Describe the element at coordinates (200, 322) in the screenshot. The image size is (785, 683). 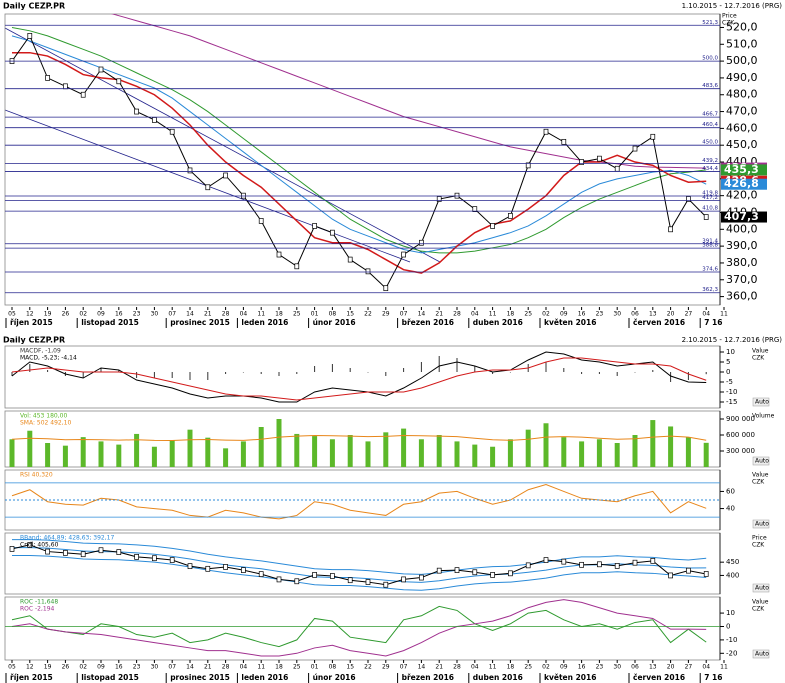
I see `month-label: prosinec 2015` at that location.